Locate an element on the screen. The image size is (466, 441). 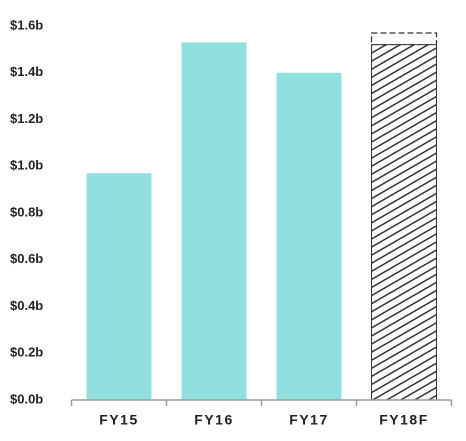
x-tick-label: FY18F is located at coordinates (404, 420).